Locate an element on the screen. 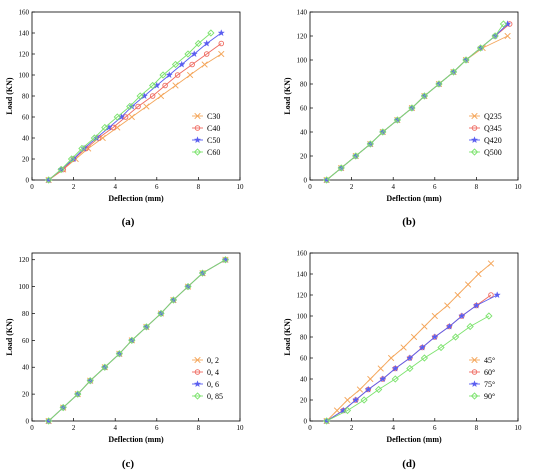  panel-label: (a) is located at coordinates (128, 222).